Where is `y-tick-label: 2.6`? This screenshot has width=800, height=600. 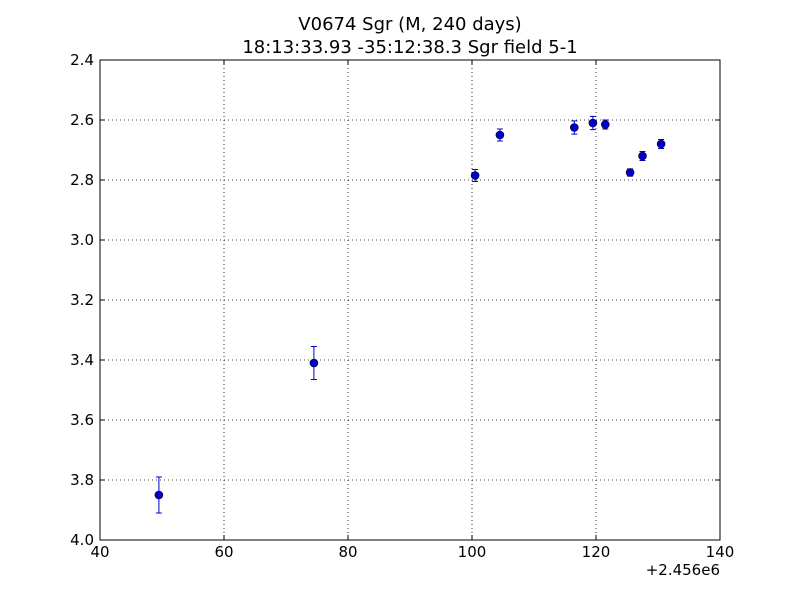 y-tick-label: 2.6 is located at coordinates (82, 120).